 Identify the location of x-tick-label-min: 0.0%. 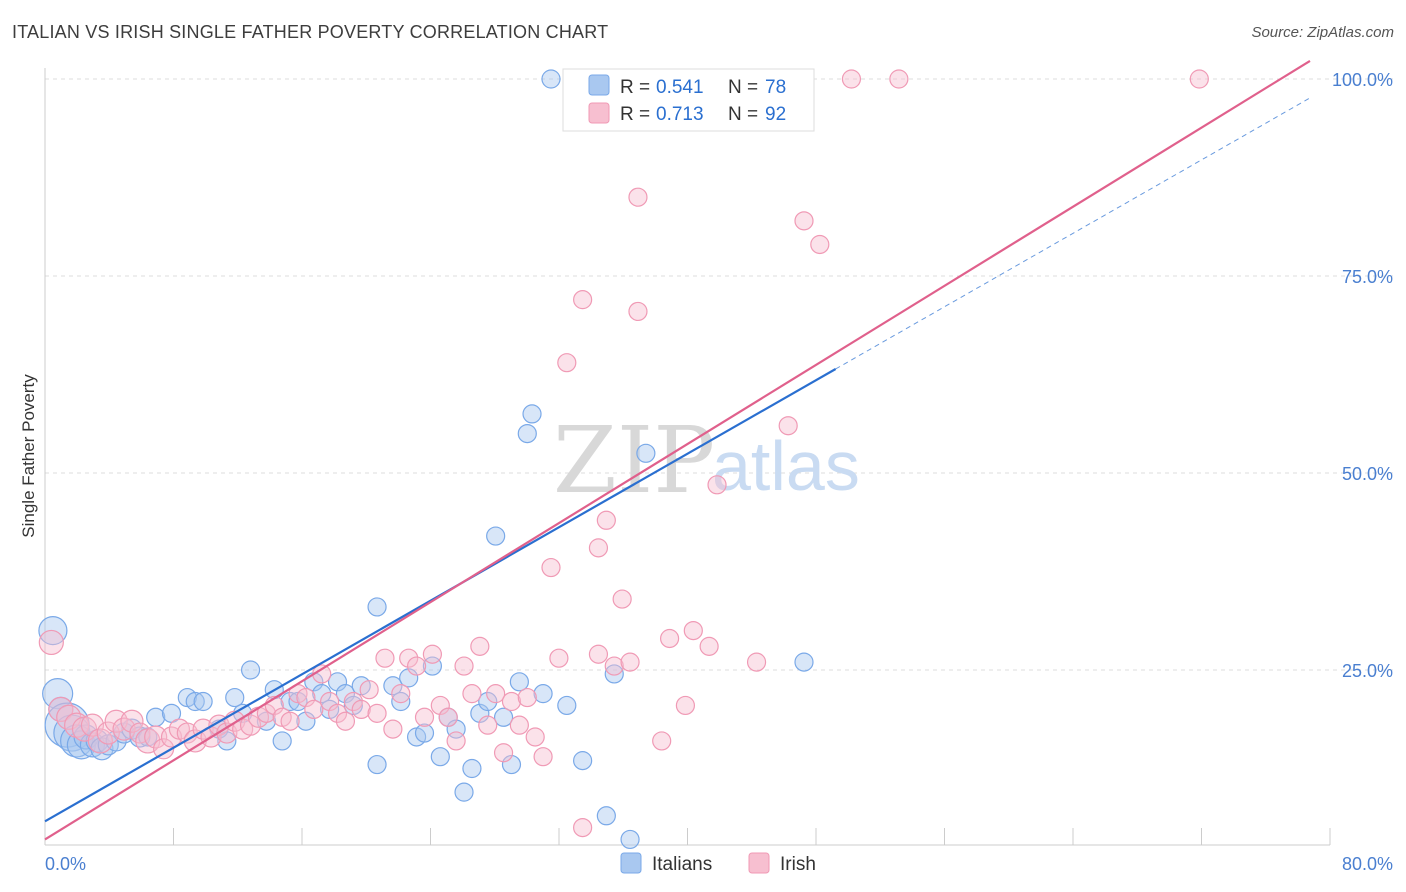
(65, 864).